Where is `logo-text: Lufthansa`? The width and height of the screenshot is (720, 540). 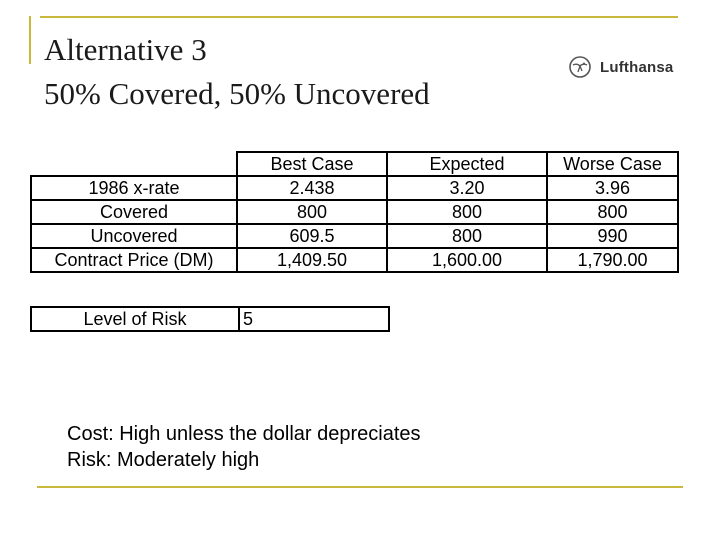 logo-text: Lufthansa is located at coordinates (637, 67).